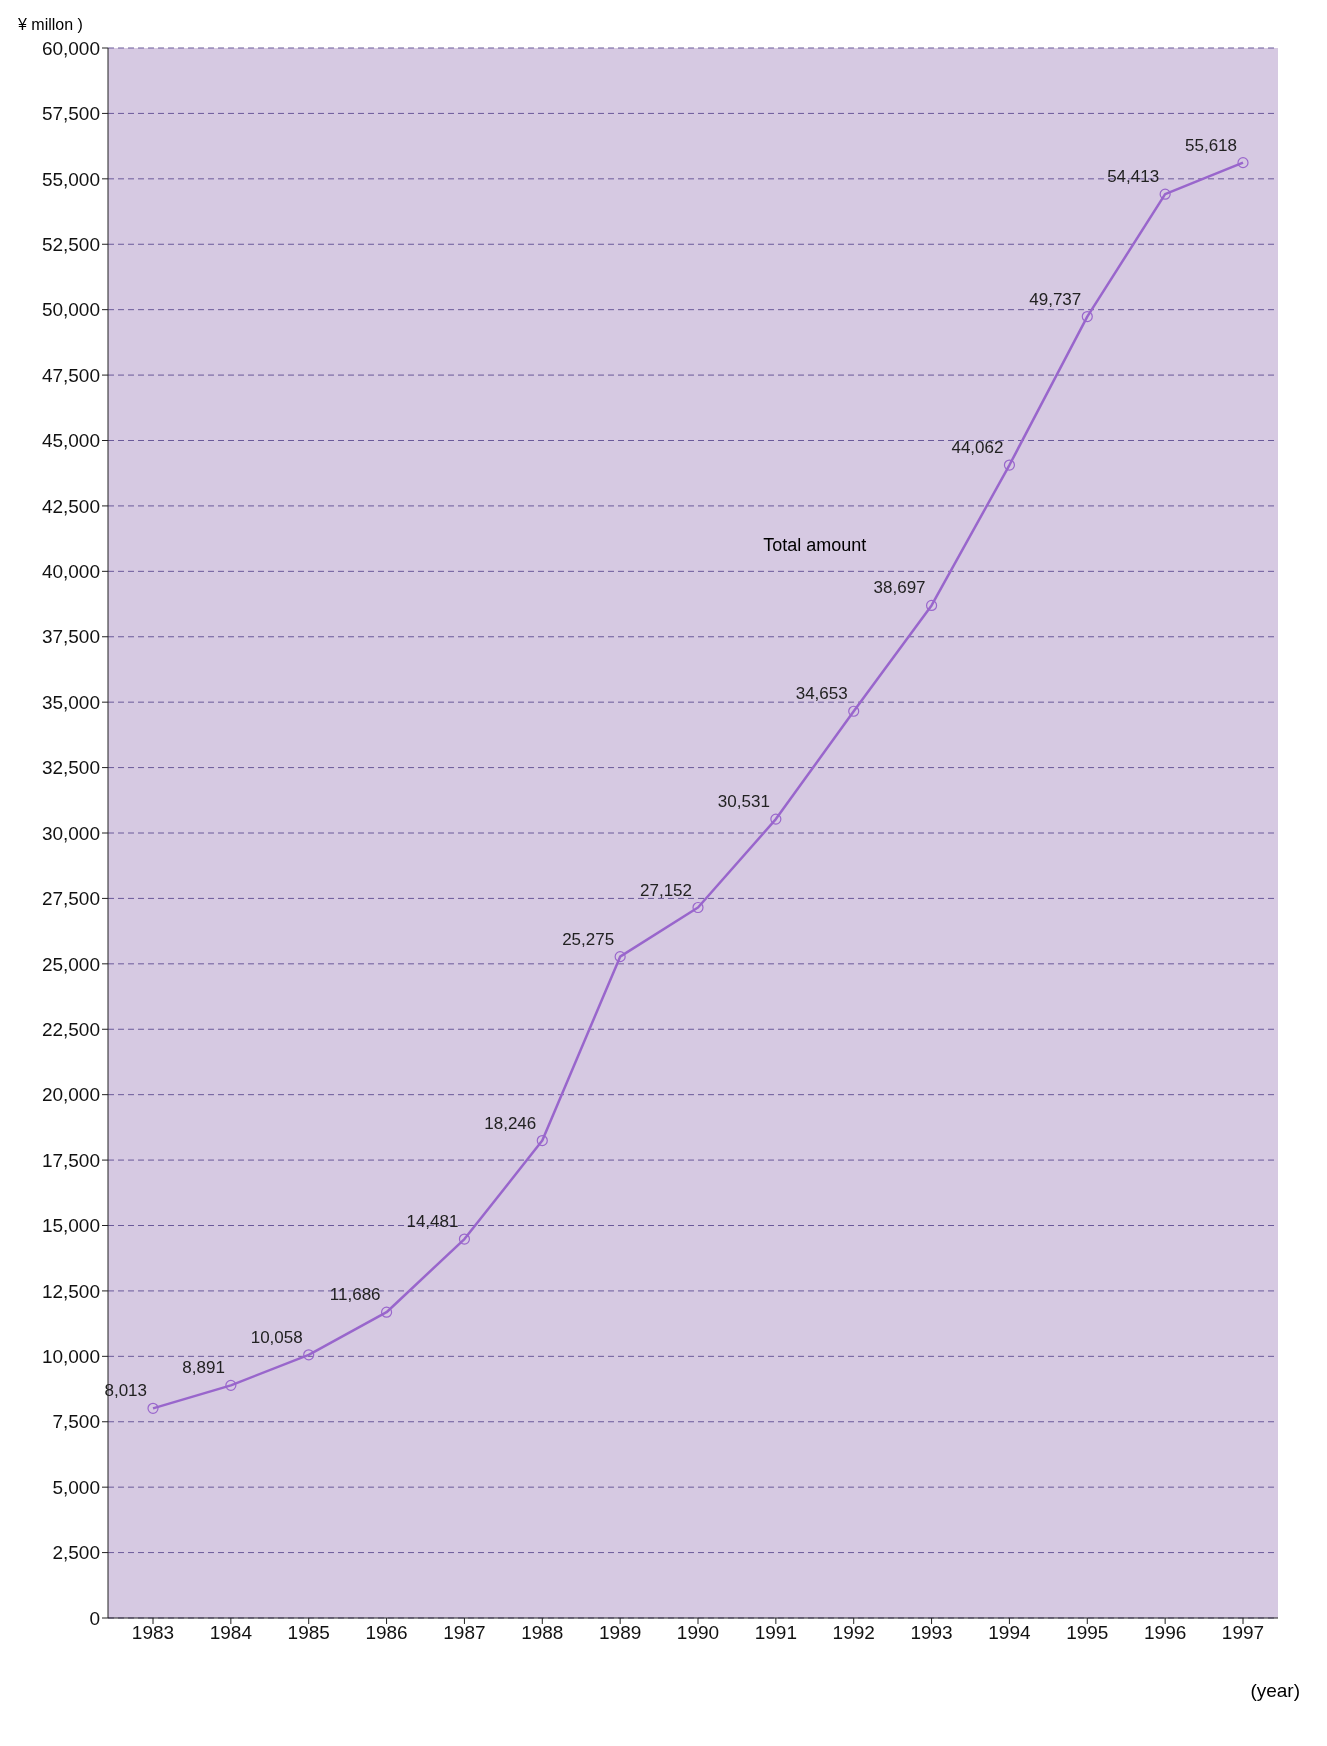 The image size is (1327, 1746). What do you see at coordinates (588, 939) in the screenshot?
I see `data-label: 25,275` at bounding box center [588, 939].